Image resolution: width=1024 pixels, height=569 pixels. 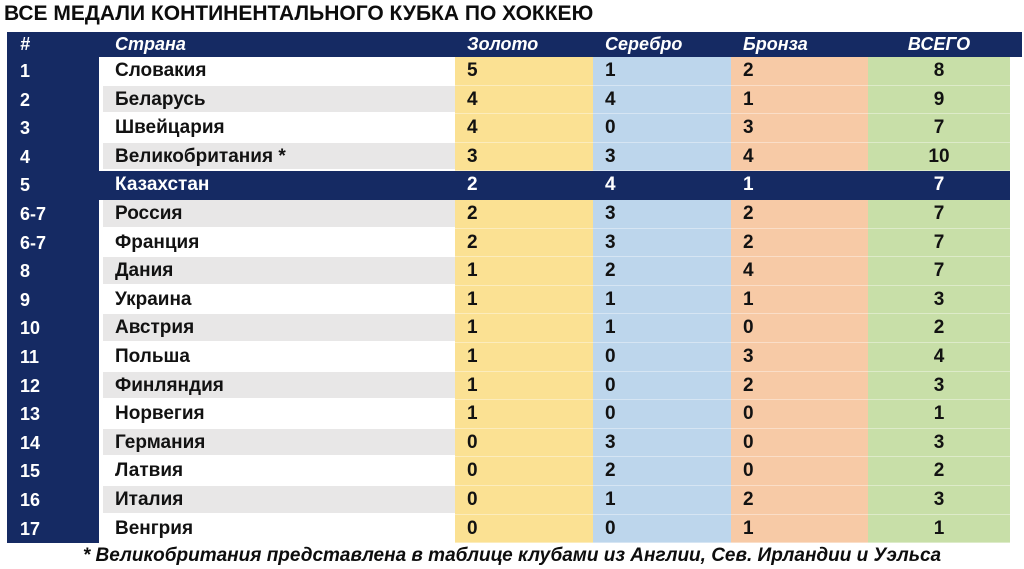 What do you see at coordinates (939, 71) in the screenshot?
I see `total-cell: 8` at bounding box center [939, 71].